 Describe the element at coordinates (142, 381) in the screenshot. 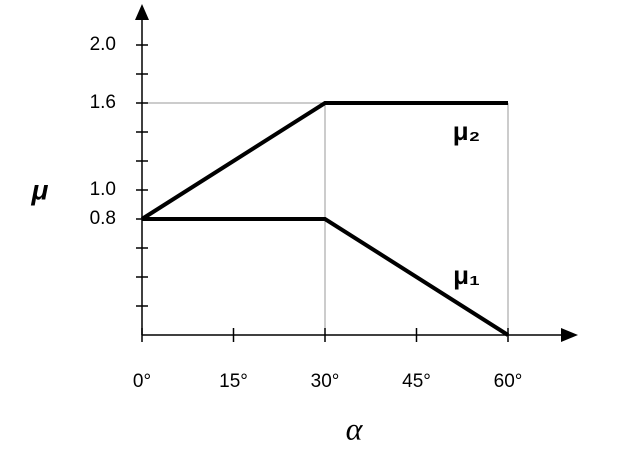

I see `x-tick-label: 0°` at that location.